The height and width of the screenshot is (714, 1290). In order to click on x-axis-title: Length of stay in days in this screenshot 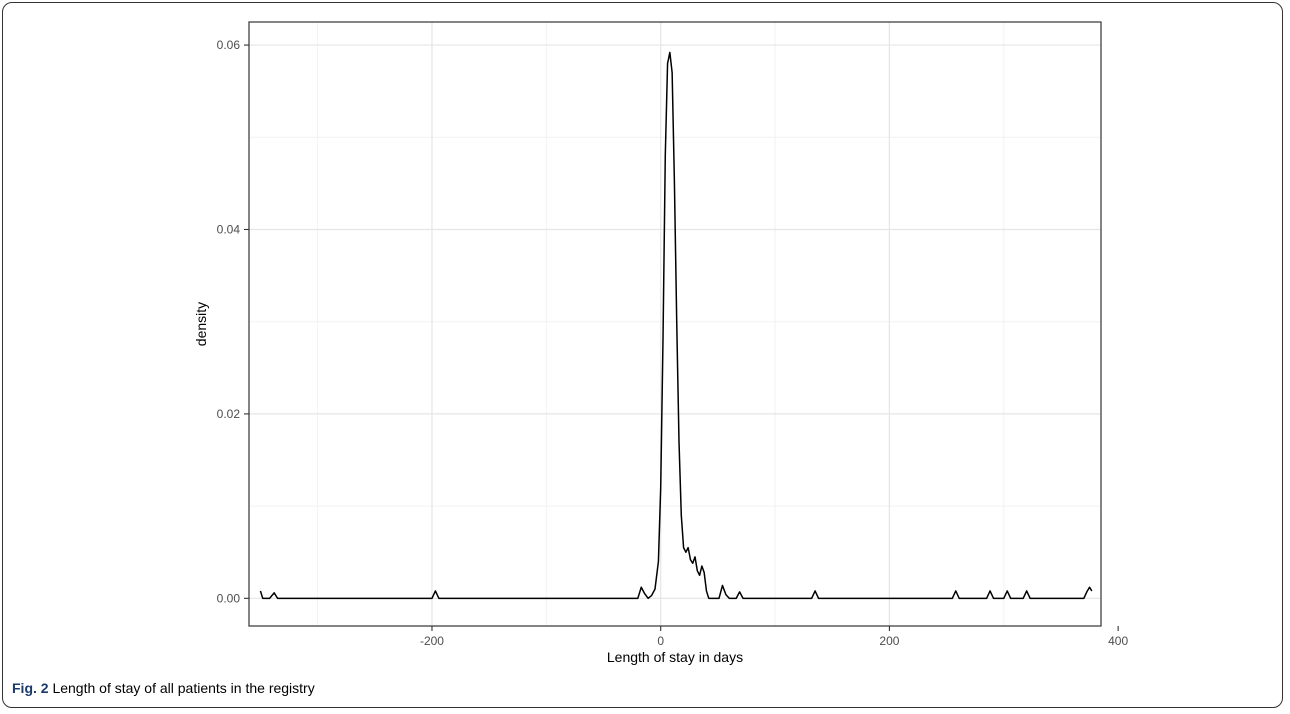, I will do `click(675, 657)`.